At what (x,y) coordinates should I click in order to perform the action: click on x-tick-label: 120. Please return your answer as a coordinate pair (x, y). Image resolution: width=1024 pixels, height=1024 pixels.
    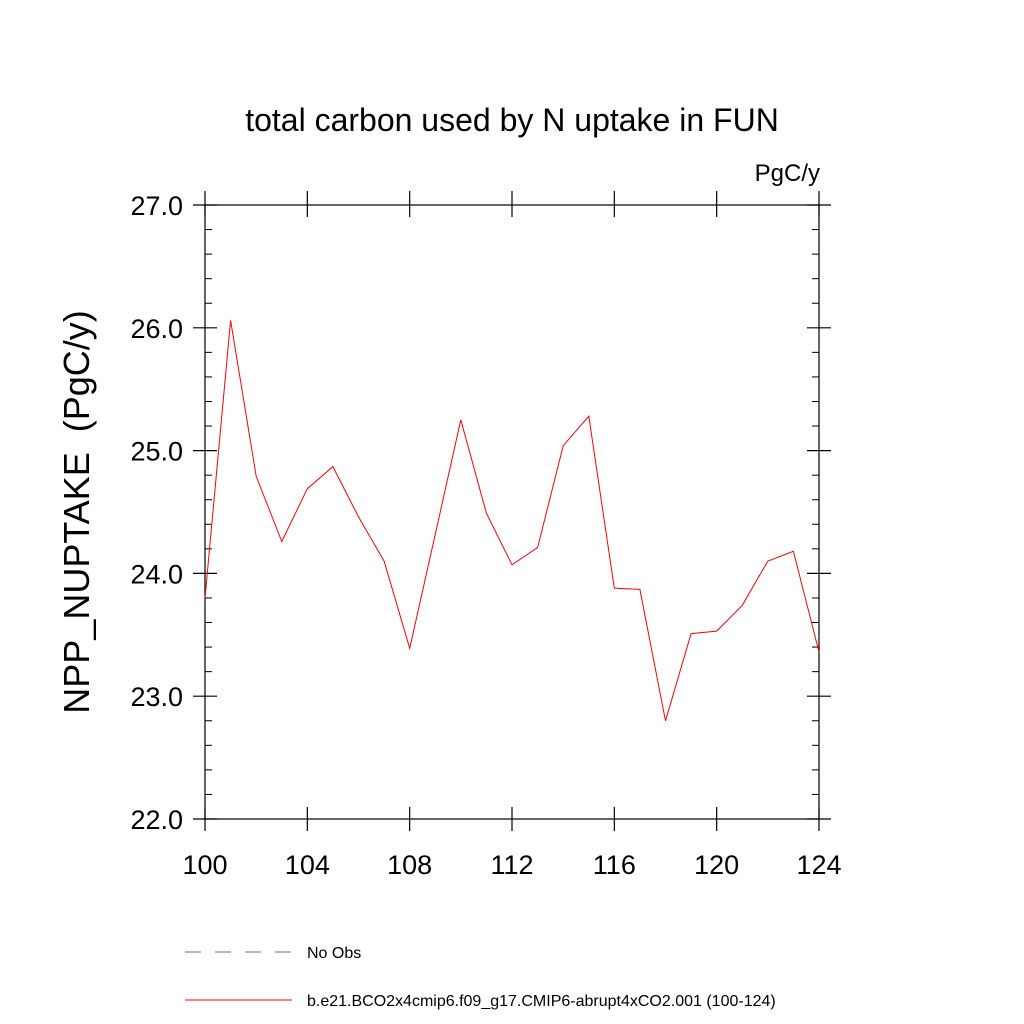
    Looking at the image, I should click on (716, 865).